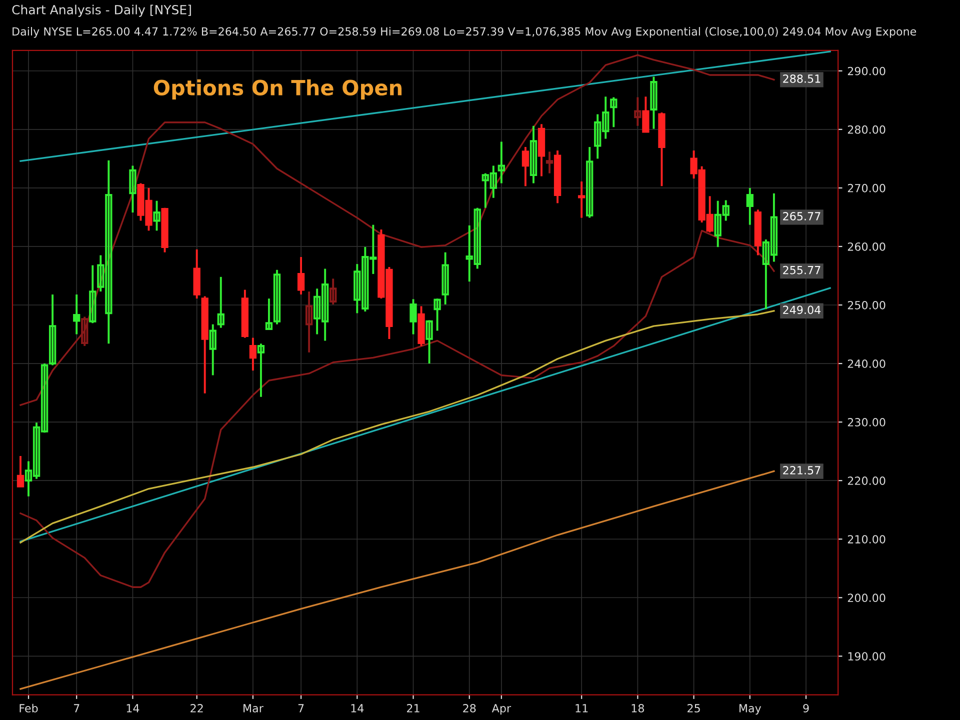  I want to click on y-tick-label: 230.00, so click(867, 422).